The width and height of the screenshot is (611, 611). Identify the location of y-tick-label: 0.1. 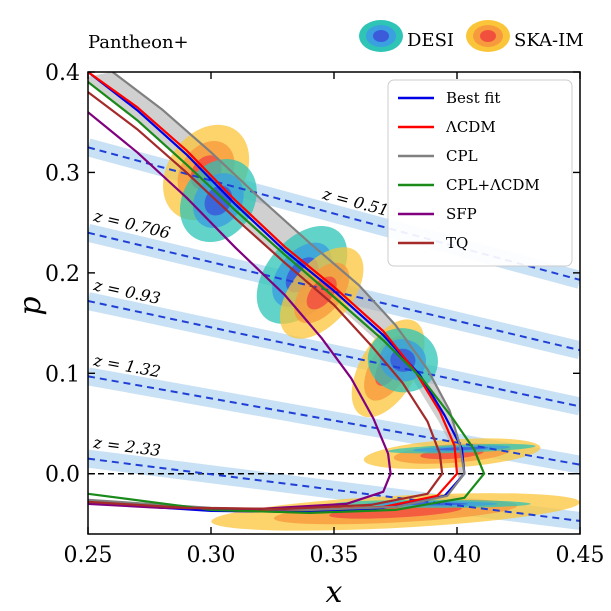
(62, 374).